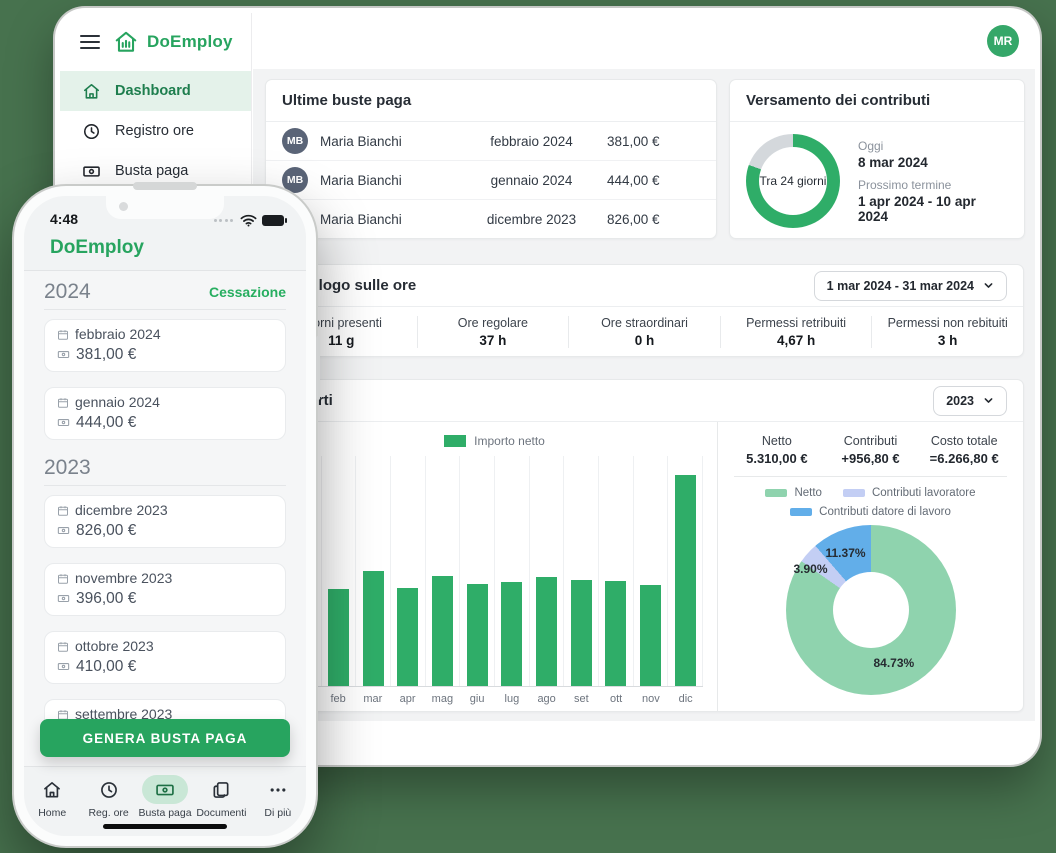  What do you see at coordinates (870, 610) in the screenshot?
I see `donut-hole` at bounding box center [870, 610].